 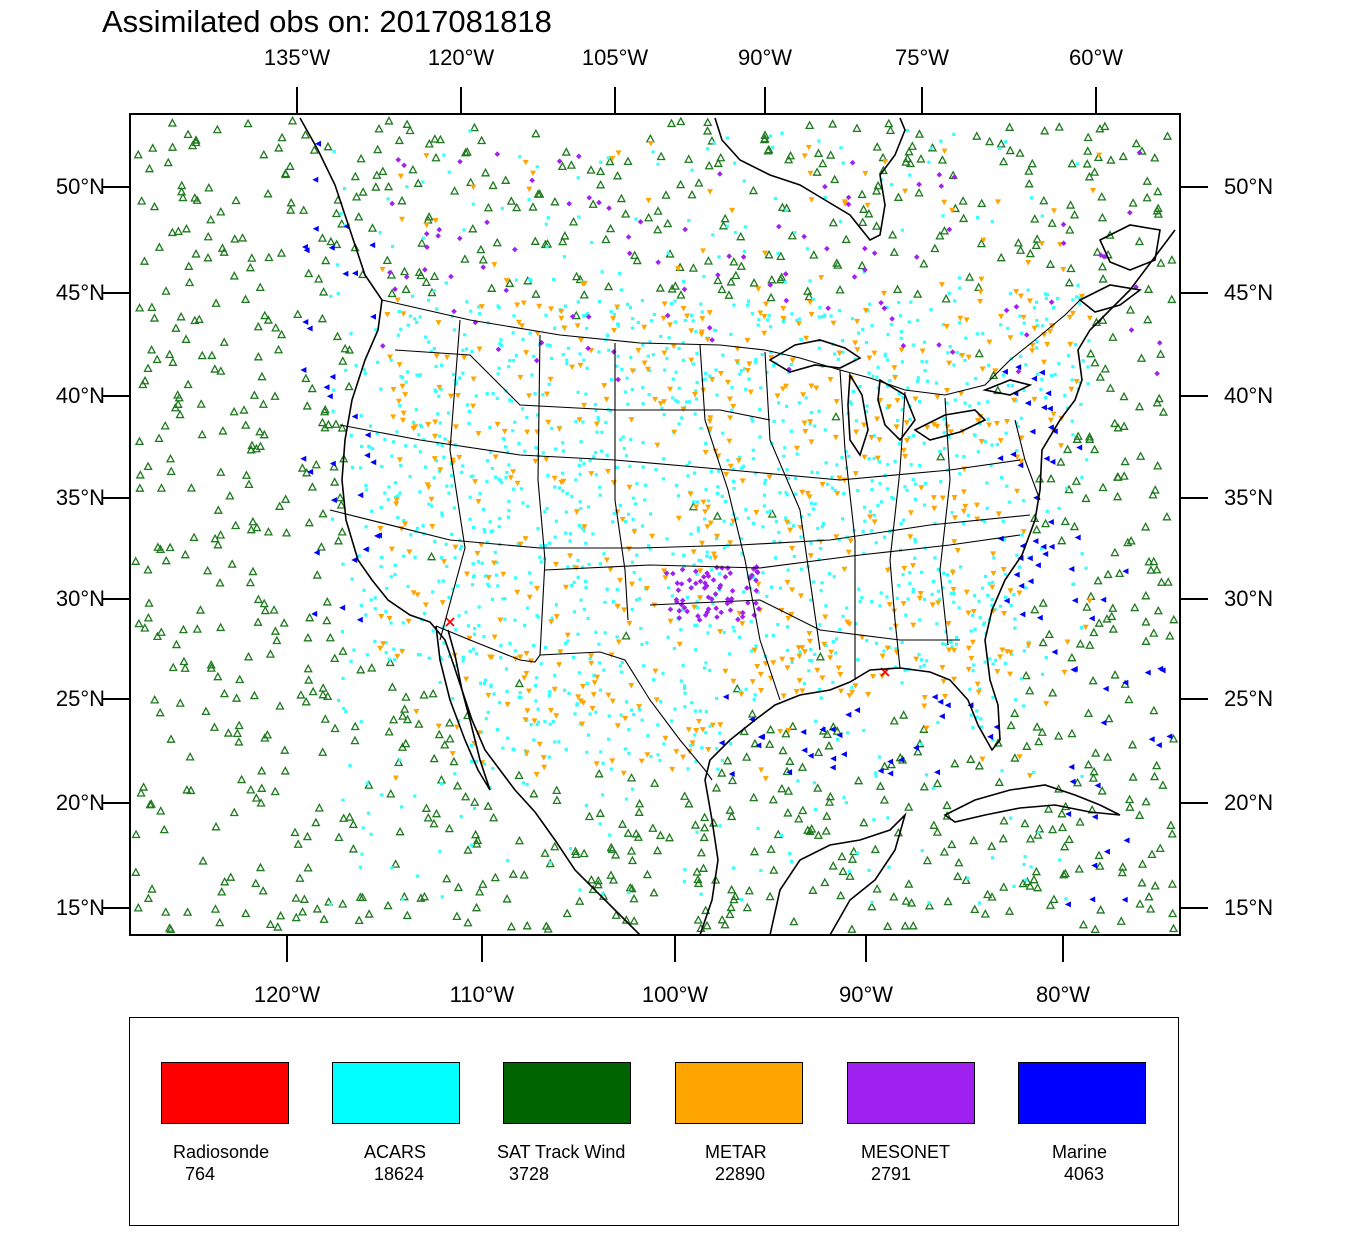 What do you see at coordinates (417, 1122) in the screenshot?
I see `legend-item-acars: ACARS 18624` at bounding box center [417, 1122].